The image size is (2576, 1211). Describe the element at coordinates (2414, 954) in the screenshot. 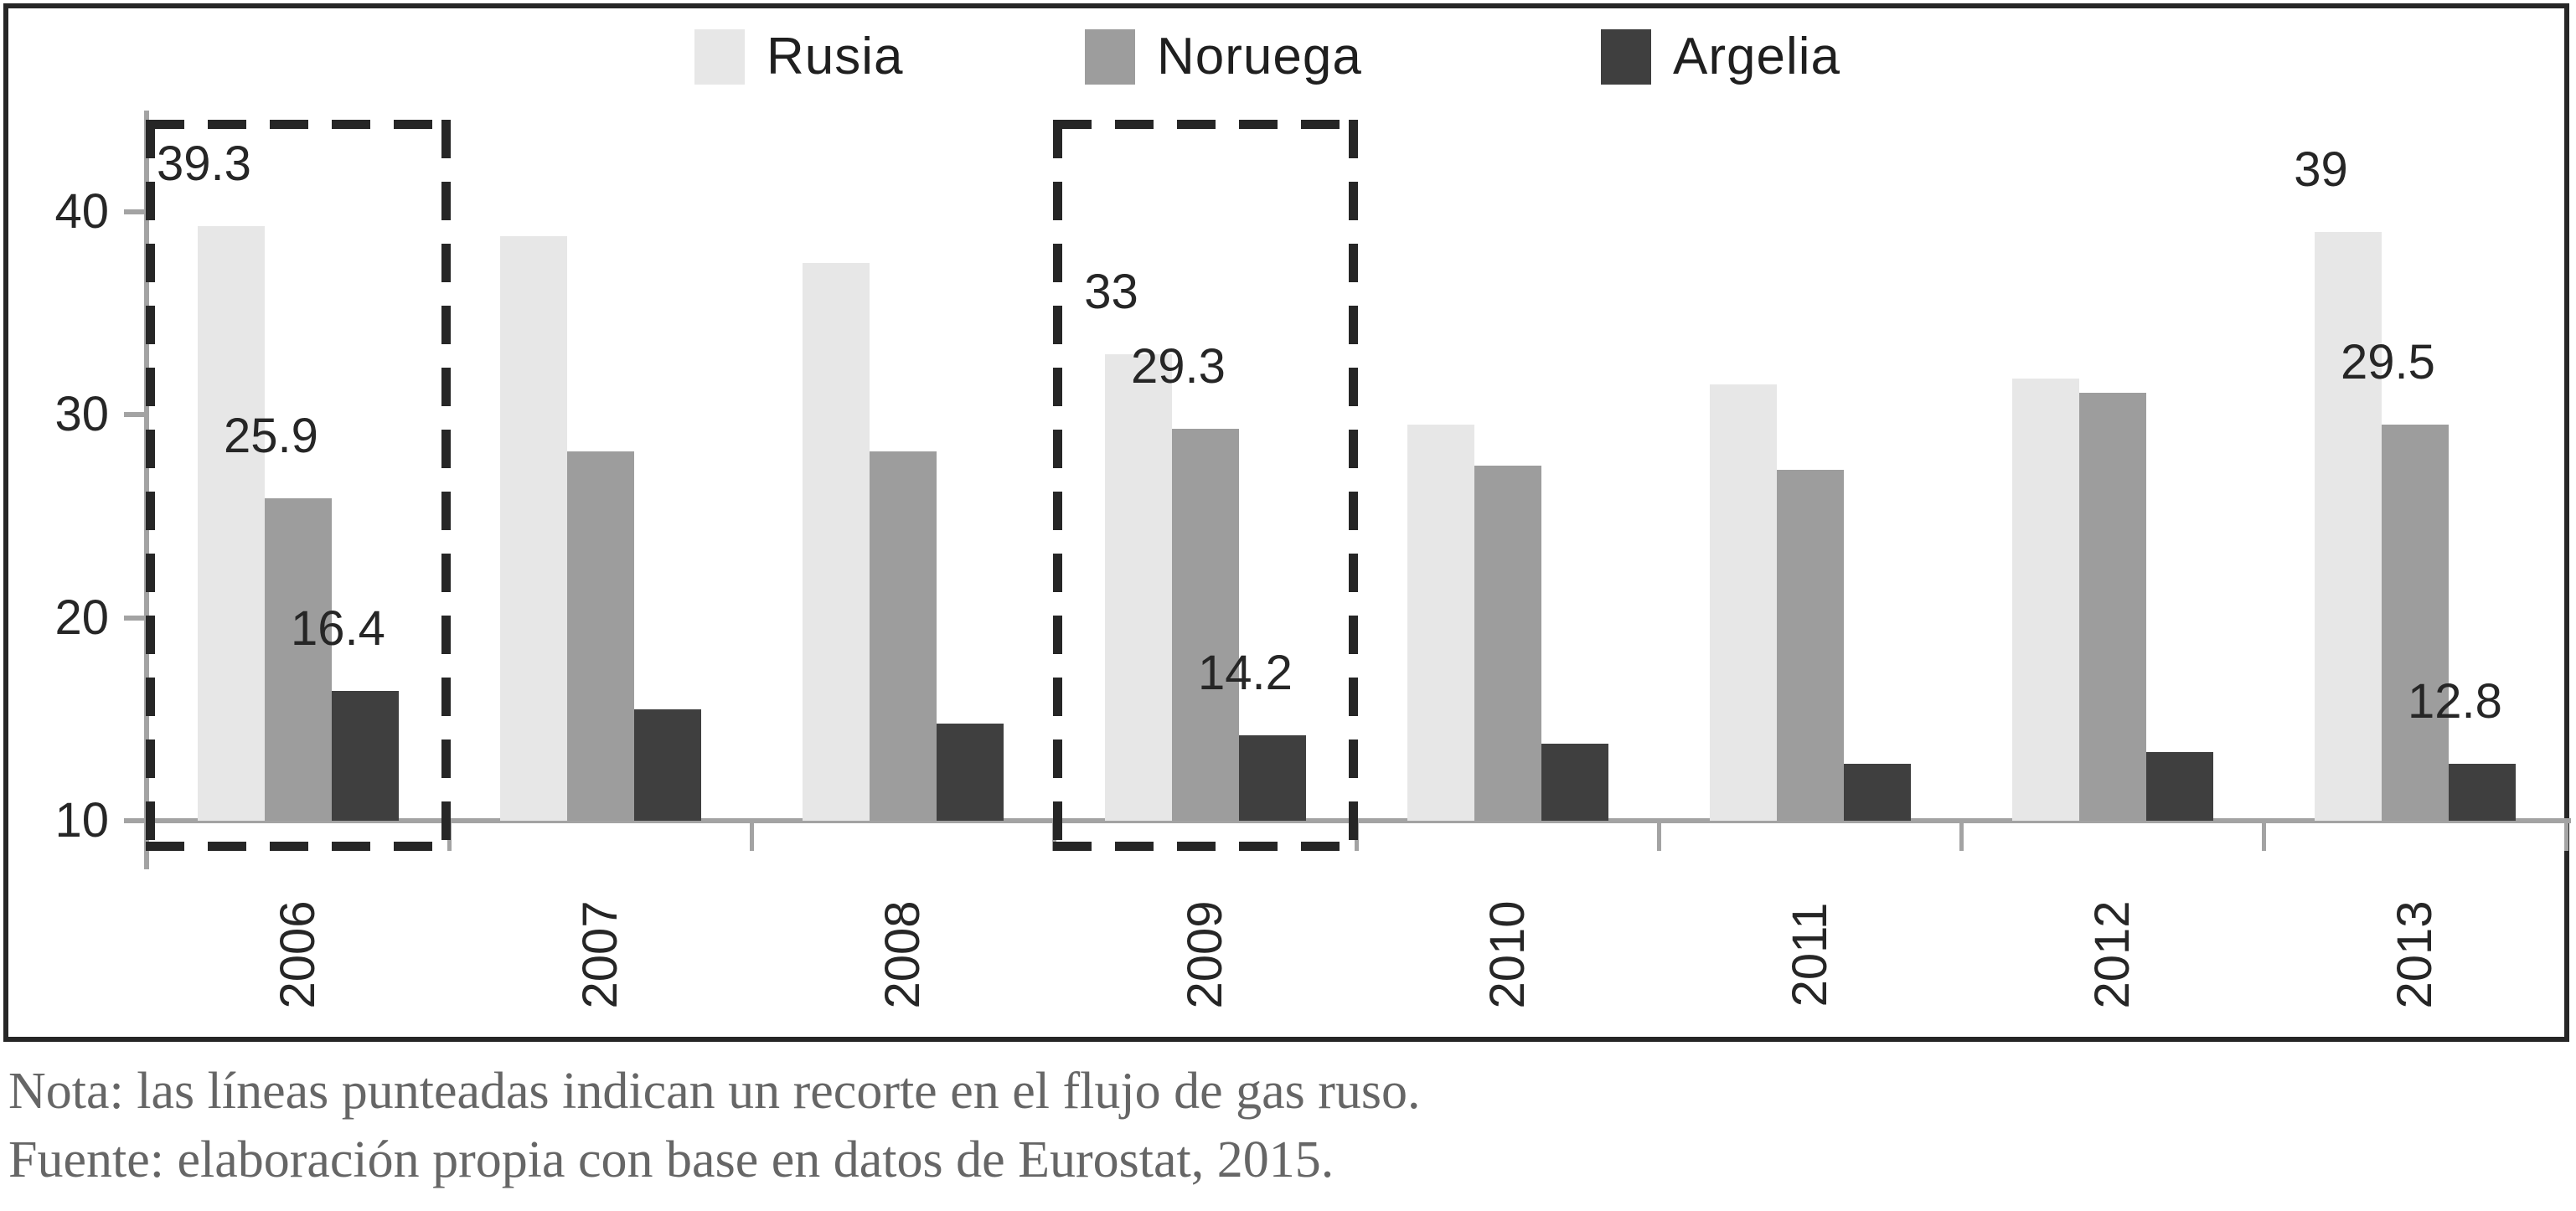

I see `x-axis-year-label: 2013` at that location.